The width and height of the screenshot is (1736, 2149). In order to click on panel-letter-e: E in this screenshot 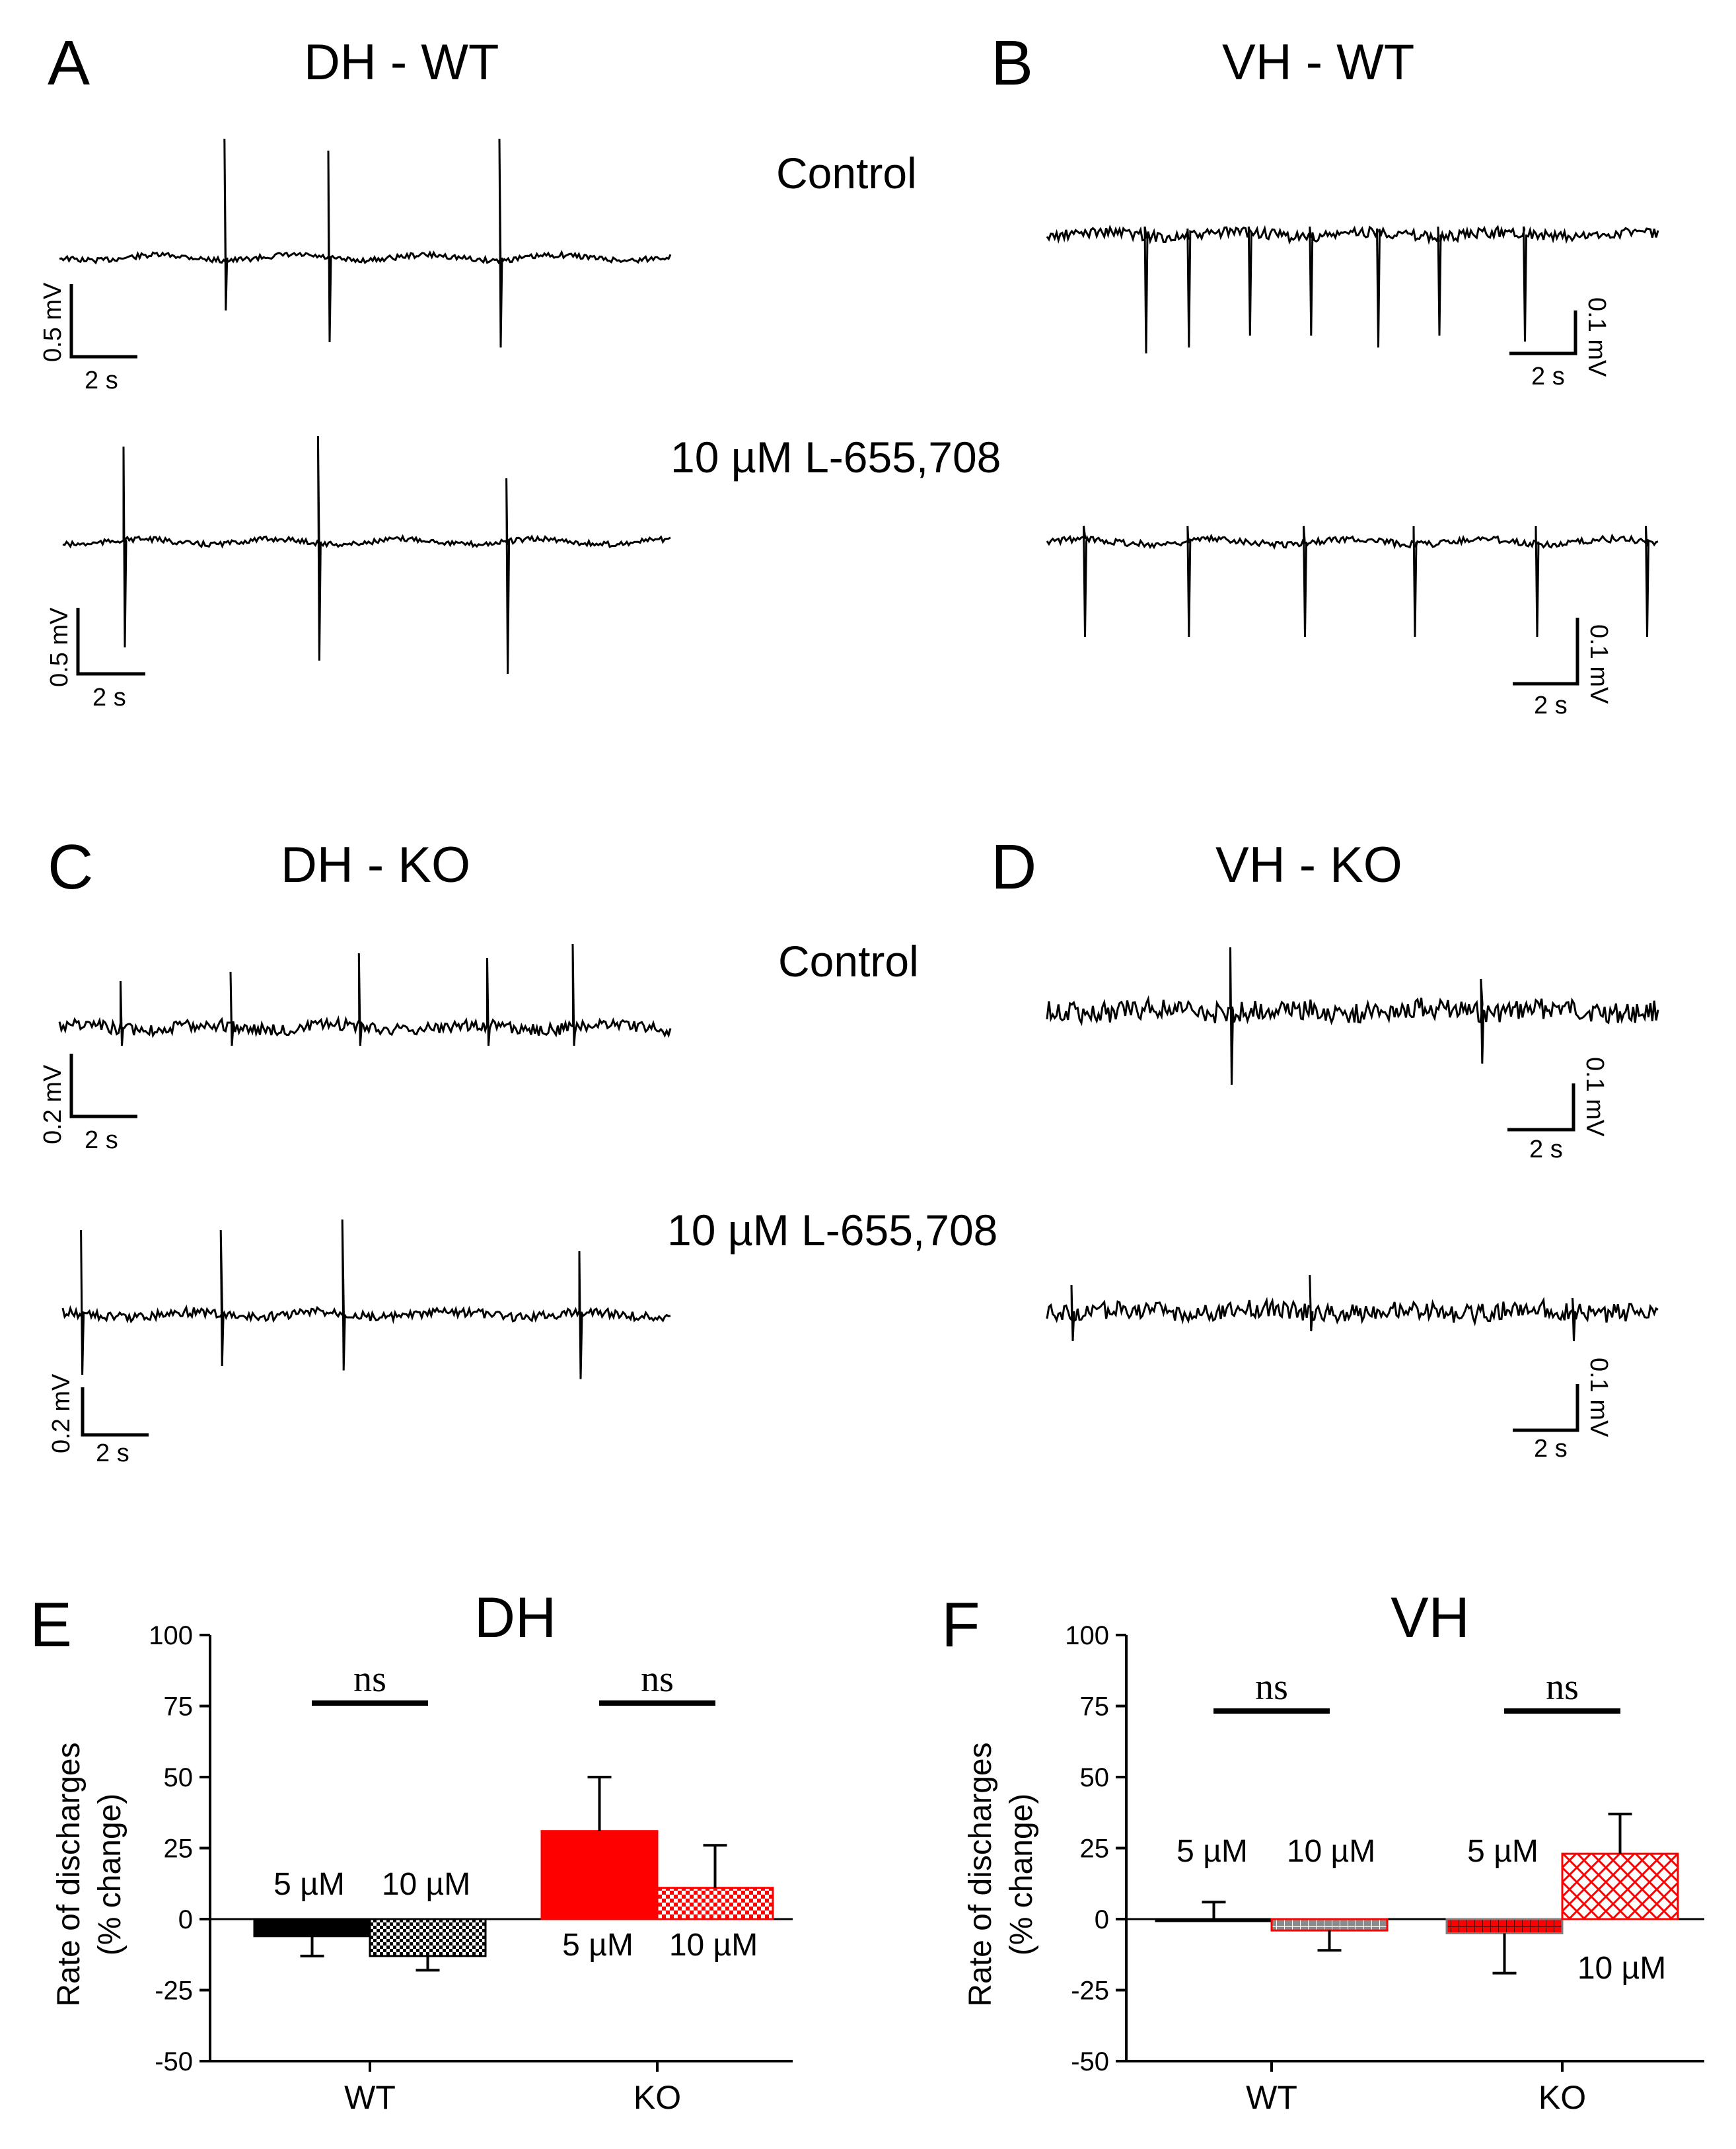, I will do `click(51, 1624)`.